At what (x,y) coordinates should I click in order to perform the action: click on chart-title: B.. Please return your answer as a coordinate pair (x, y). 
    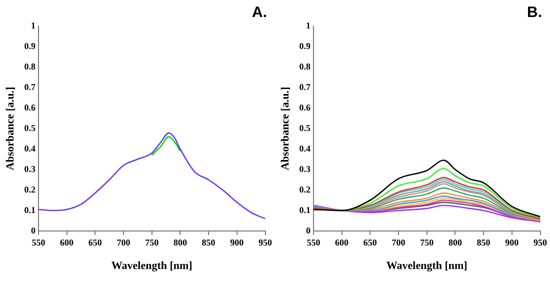
    Looking at the image, I should click on (534, 13).